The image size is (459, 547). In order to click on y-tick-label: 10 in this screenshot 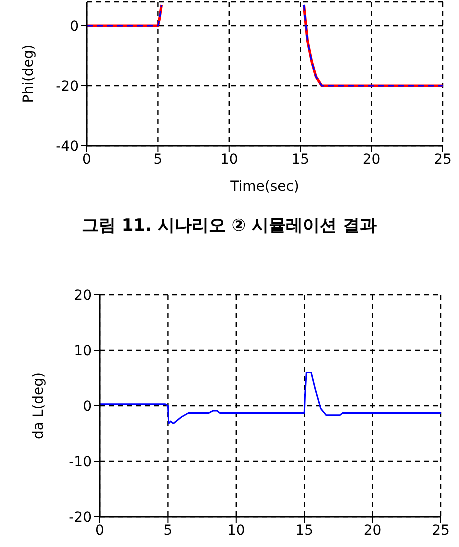, I will do `click(83, 351)`.